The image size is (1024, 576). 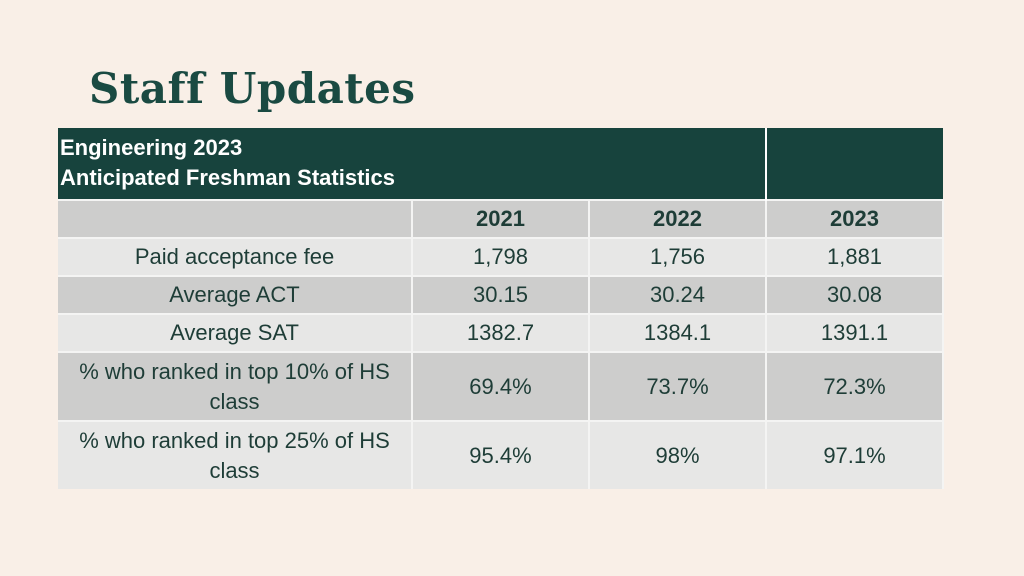 What do you see at coordinates (235, 294) in the screenshot?
I see `row-label: Average ACT` at bounding box center [235, 294].